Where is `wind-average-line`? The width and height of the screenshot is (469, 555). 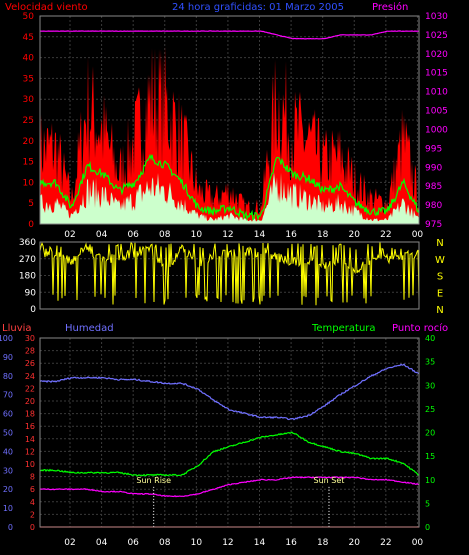
wind-average-line is located at coordinates (229, 187).